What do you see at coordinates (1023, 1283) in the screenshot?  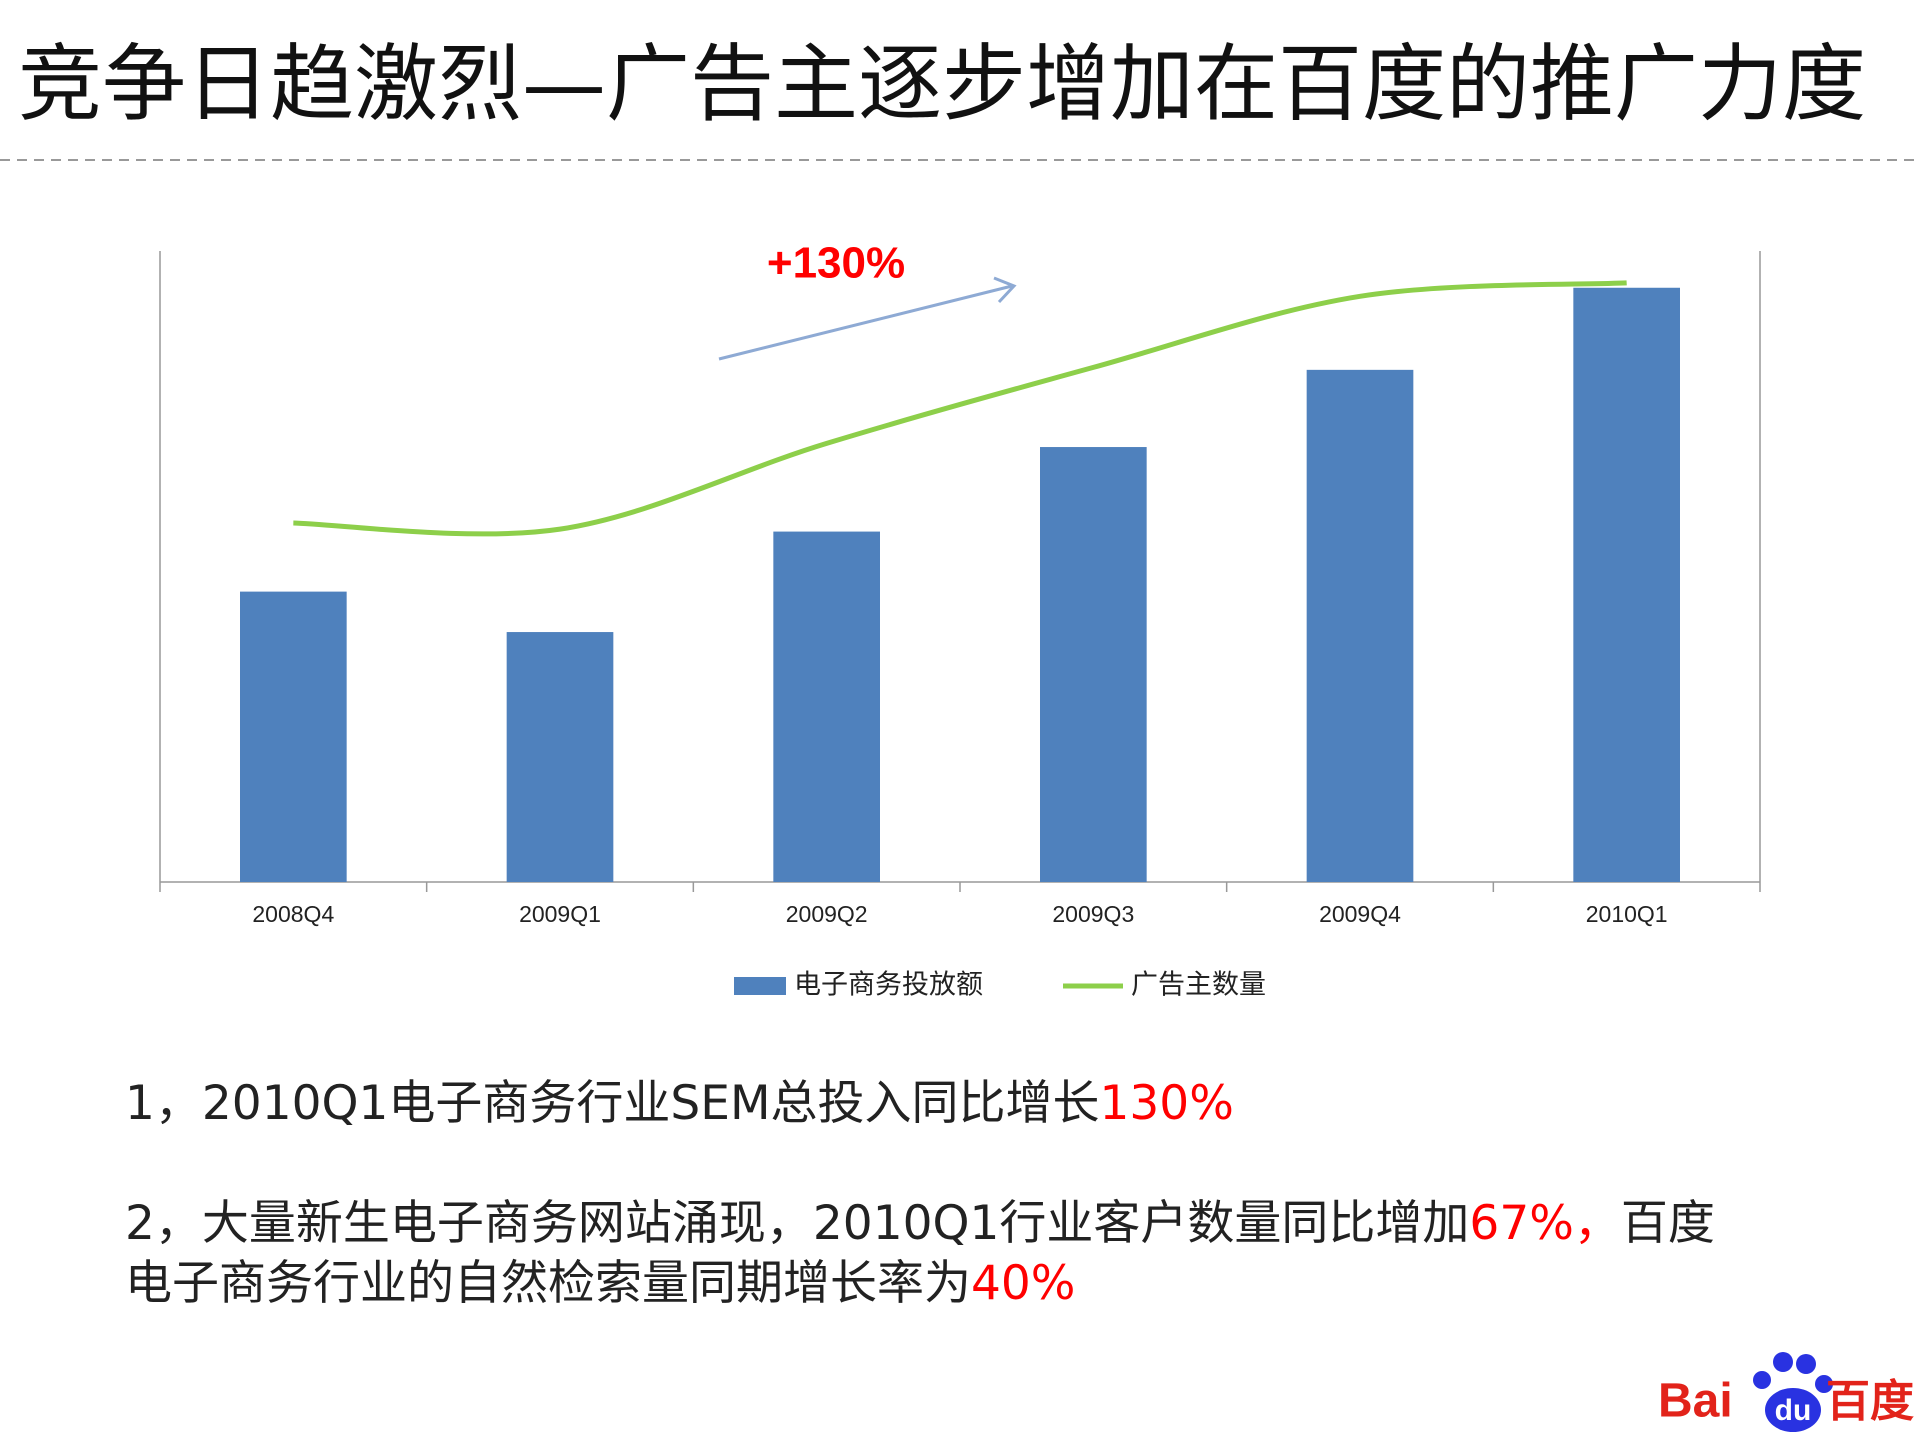 I see `note-segment: 40%` at bounding box center [1023, 1283].